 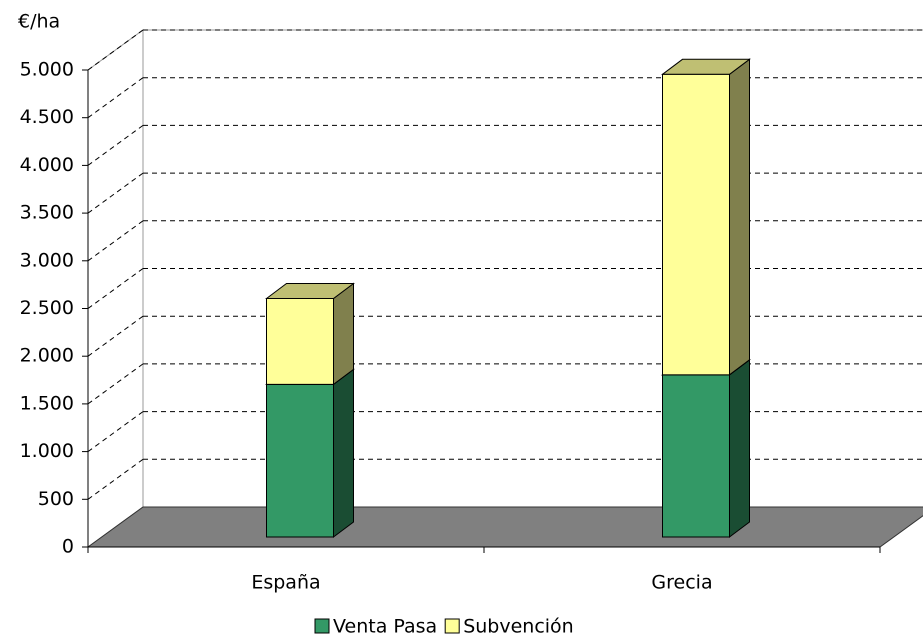 What do you see at coordinates (47, 308) in the screenshot?
I see `y-tick-label: 2.500` at bounding box center [47, 308].